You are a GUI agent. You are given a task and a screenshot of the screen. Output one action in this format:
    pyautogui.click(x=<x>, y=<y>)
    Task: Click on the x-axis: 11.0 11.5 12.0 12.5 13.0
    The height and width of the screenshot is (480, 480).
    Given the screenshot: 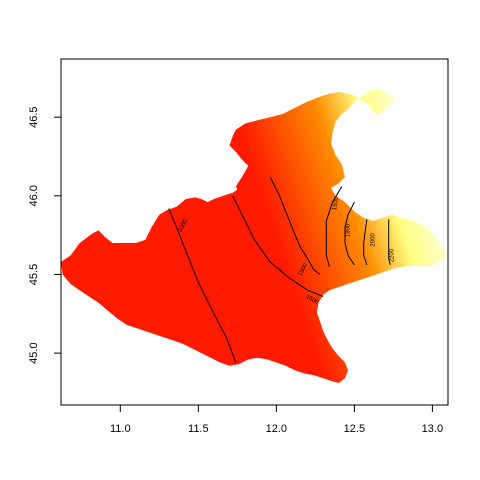 What is the action you would take?
    pyautogui.click(x=276, y=419)
    